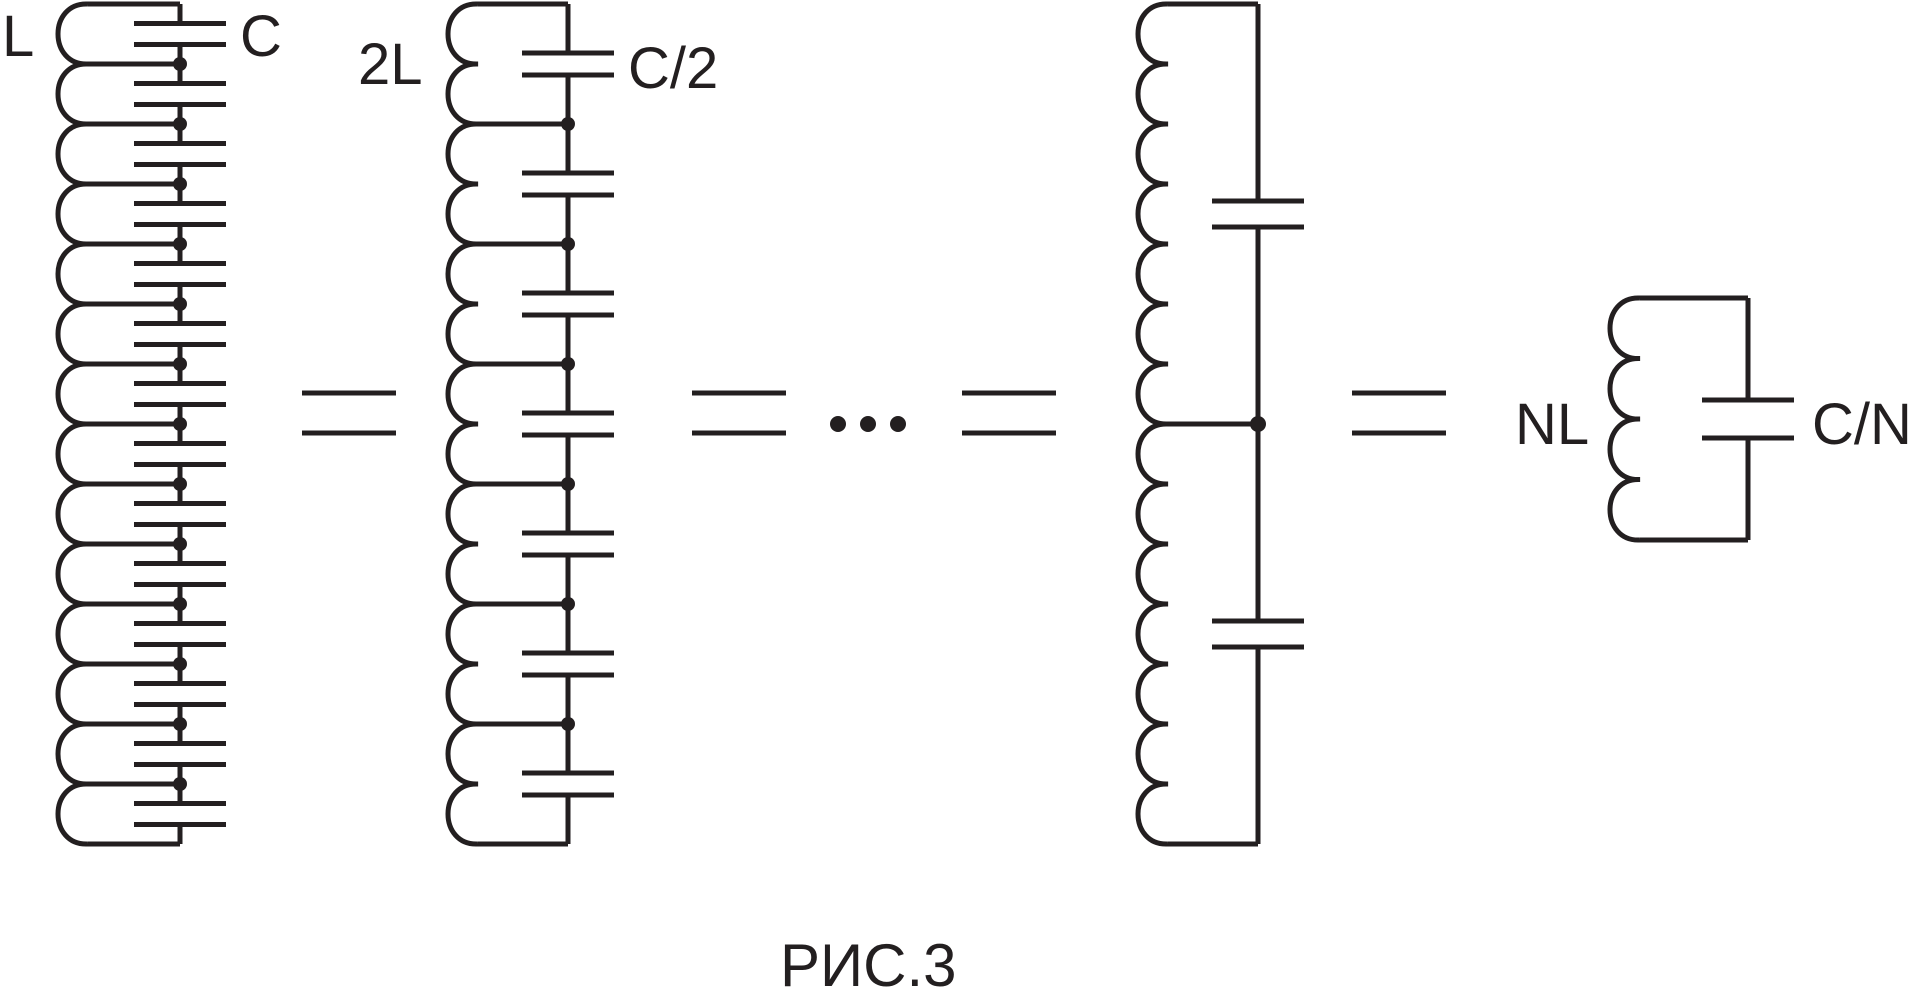  What do you see at coordinates (72, 424) in the screenshot?
I see `c1-inductor-coil` at bounding box center [72, 424].